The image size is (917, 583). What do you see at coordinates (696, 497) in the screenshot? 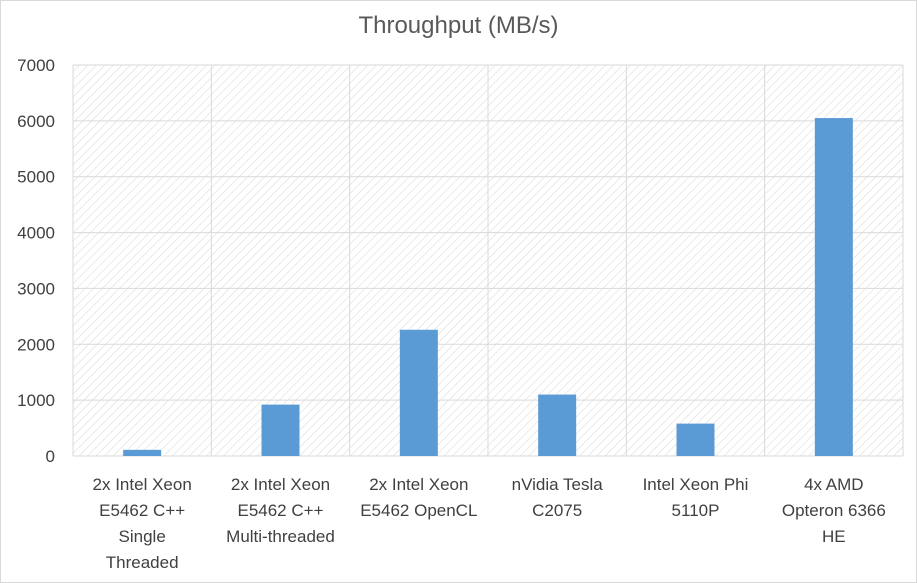
I see `x-tick-label: Intel Xeon Phi 5110P` at bounding box center [696, 497].